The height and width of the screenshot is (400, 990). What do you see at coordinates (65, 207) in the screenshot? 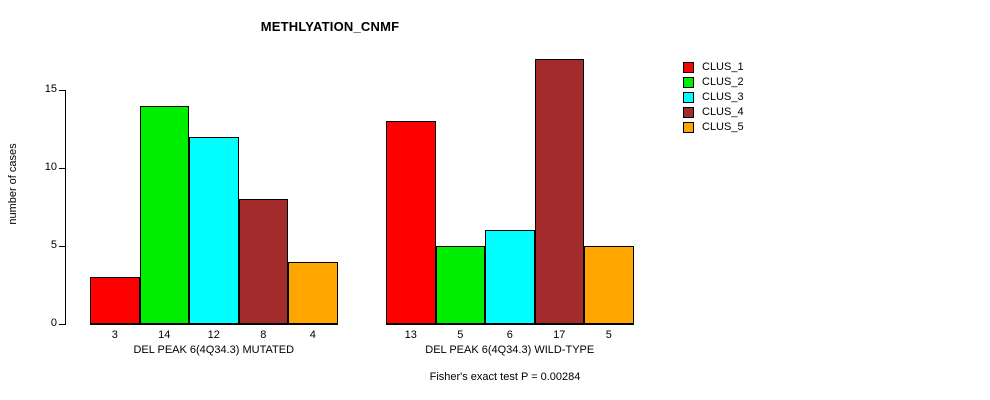
I see `y-axis-line` at bounding box center [65, 207].